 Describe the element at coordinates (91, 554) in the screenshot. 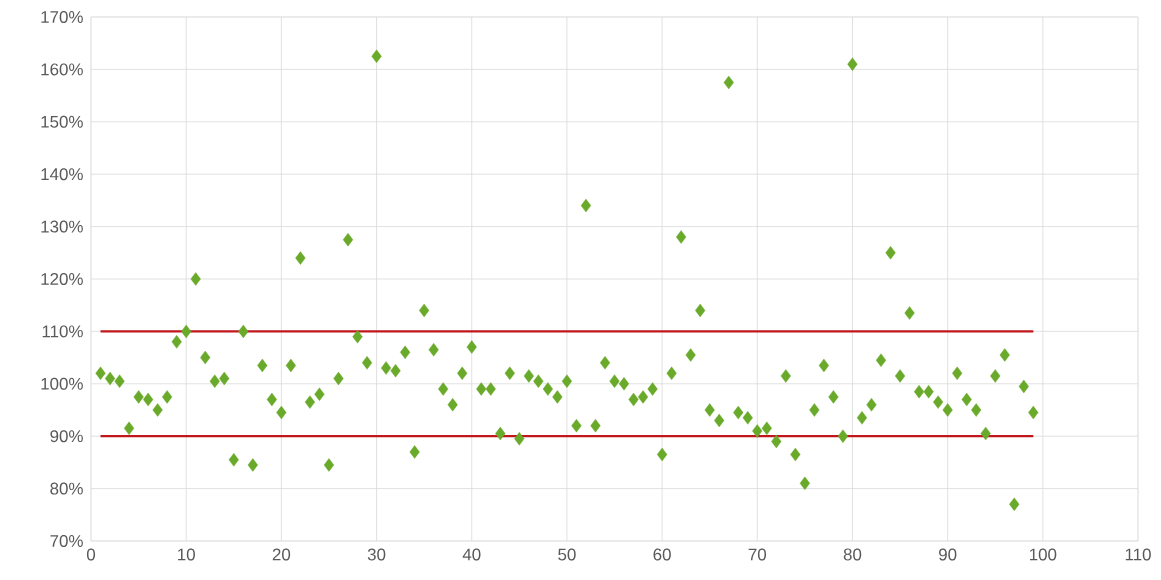

I see `x-tick-label: 0` at that location.